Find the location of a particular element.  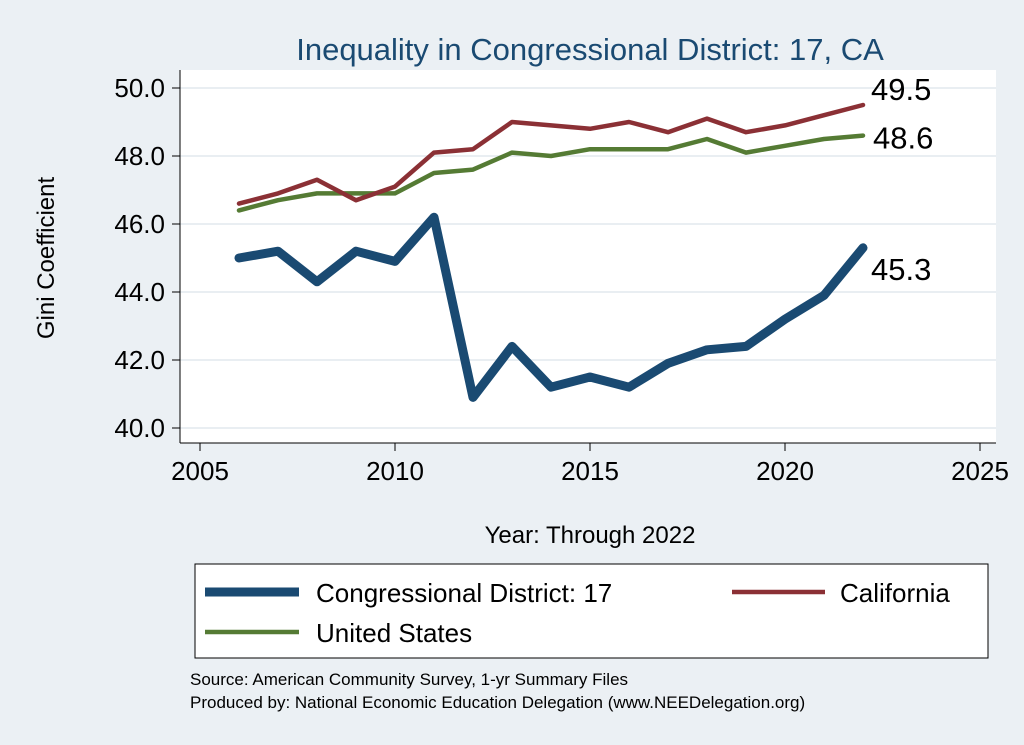

y-tick-labels: 40.0 42.0 44.0 46.0 48.0 50.0 is located at coordinates (139, 258).